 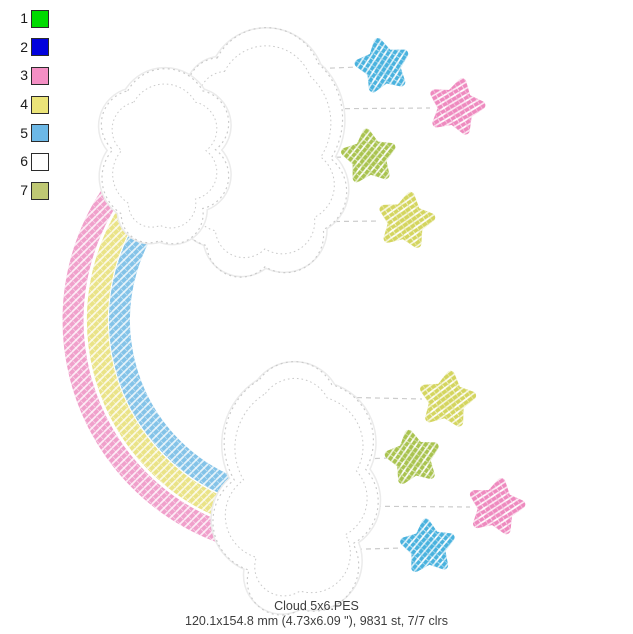 I want to click on palette-swatch-blue, so click(x=40, y=47).